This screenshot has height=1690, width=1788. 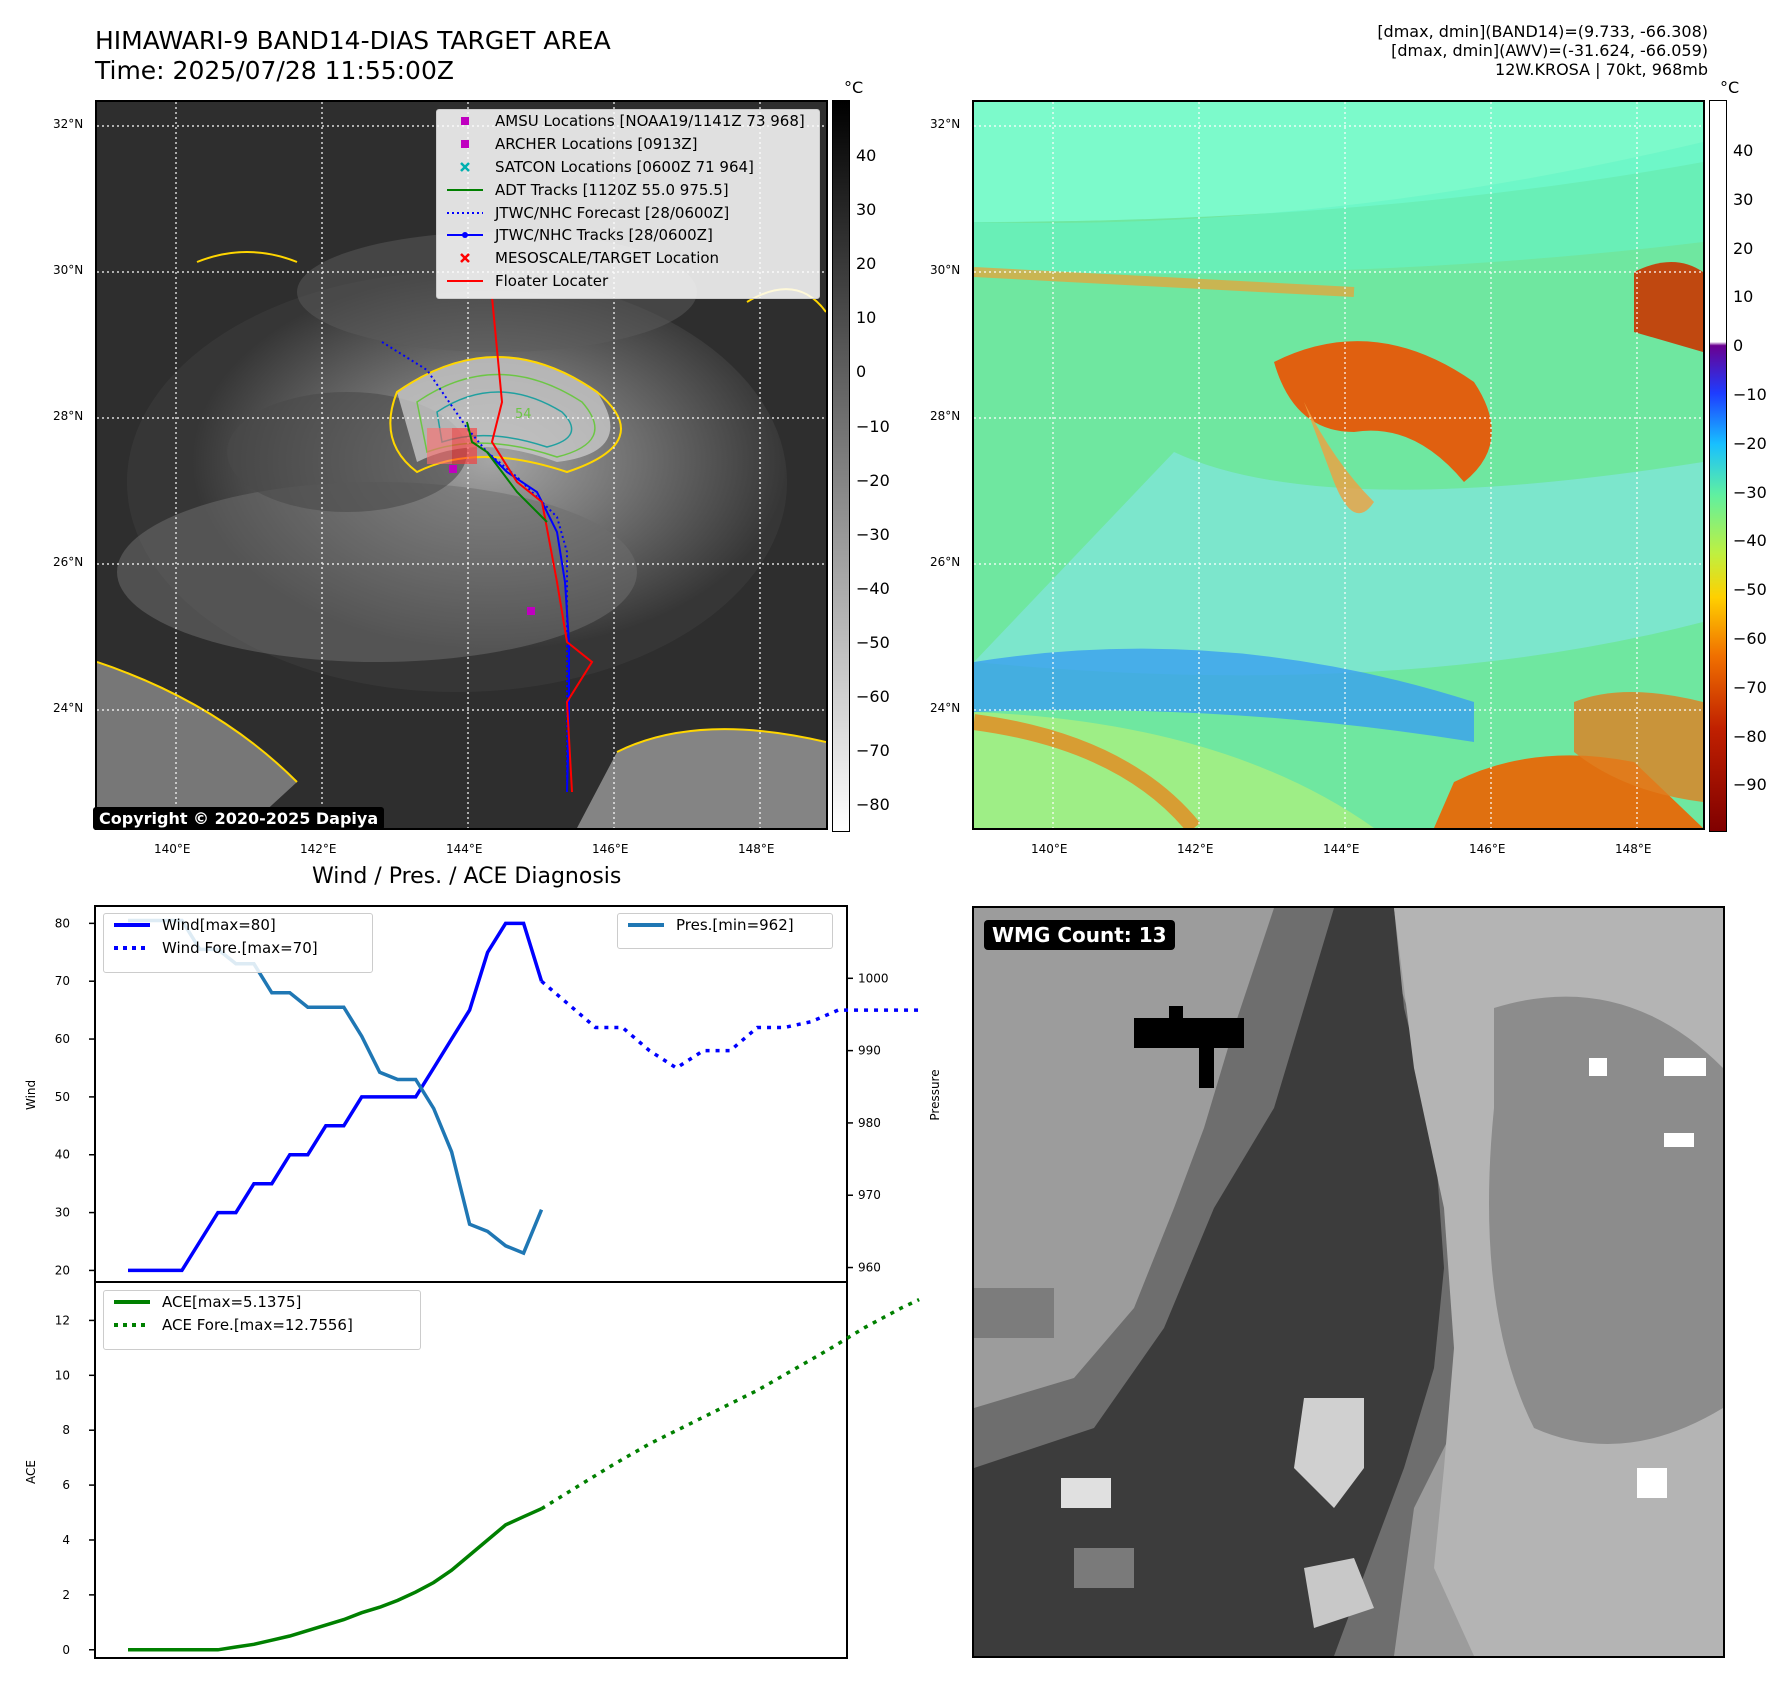 What do you see at coordinates (66, 1430) in the screenshot?
I see `ace-y-tick-label-4: 8` at bounding box center [66, 1430].